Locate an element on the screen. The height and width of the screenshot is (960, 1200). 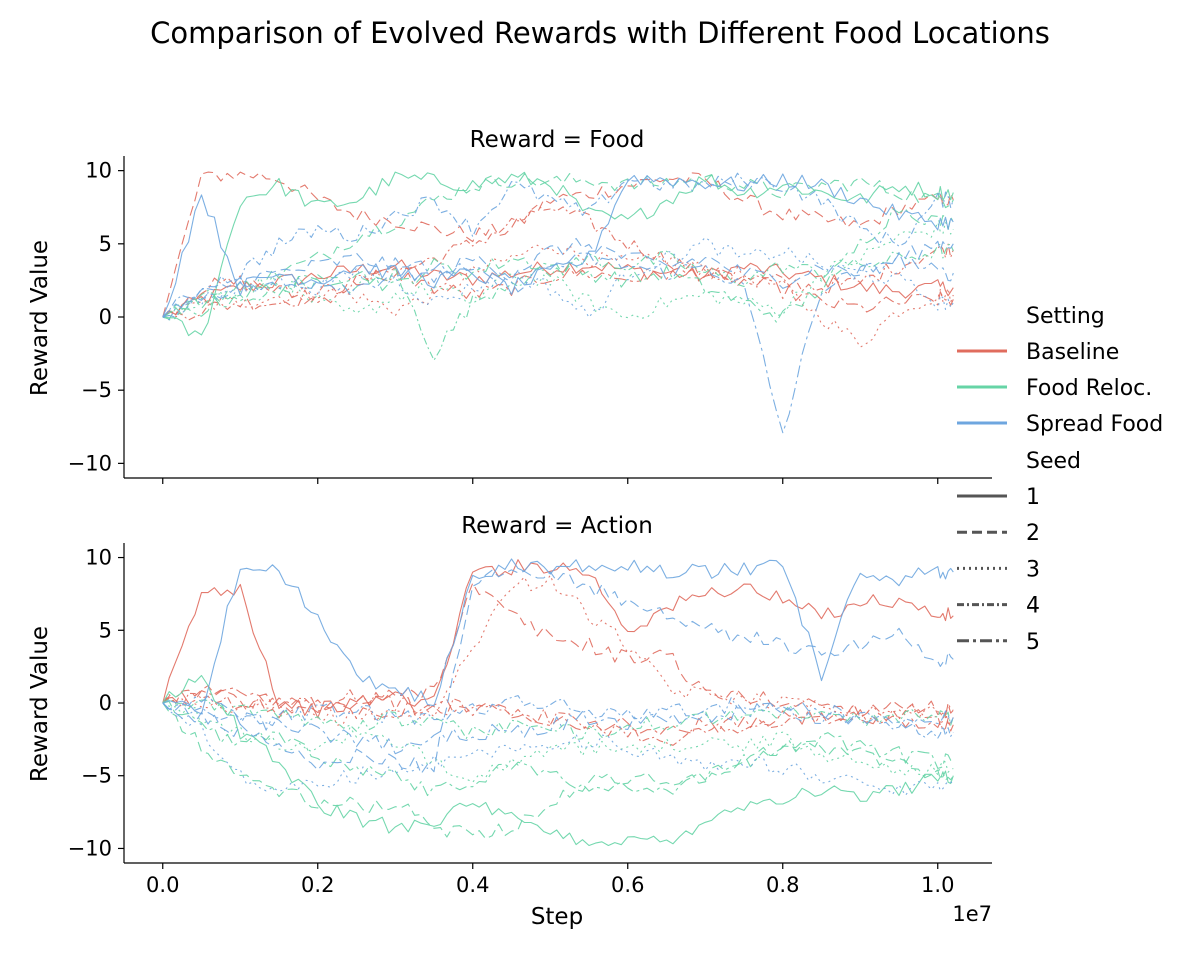
panel-action-ylabel: Reward Value is located at coordinates (40, 704).